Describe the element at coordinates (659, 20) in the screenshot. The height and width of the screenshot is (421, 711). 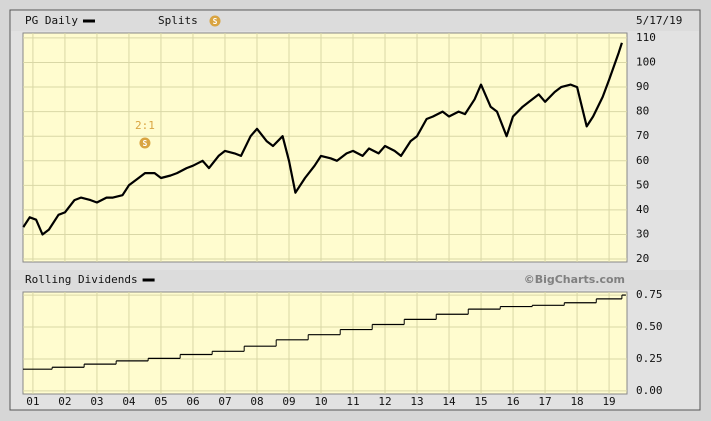
I see `date-label: 5/17/19` at that location.